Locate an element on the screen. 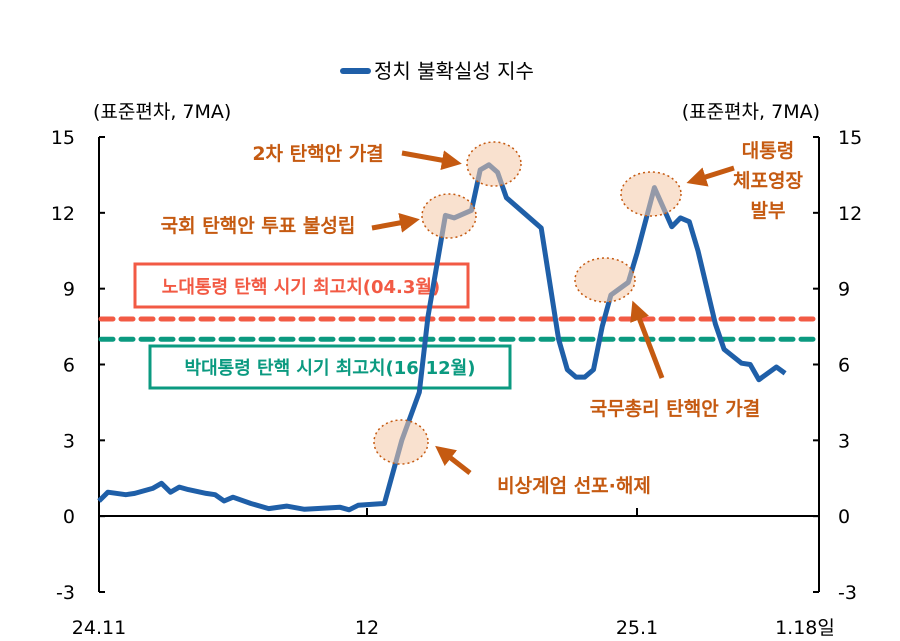  arrow-martial-law is located at coordinates (453, 460).